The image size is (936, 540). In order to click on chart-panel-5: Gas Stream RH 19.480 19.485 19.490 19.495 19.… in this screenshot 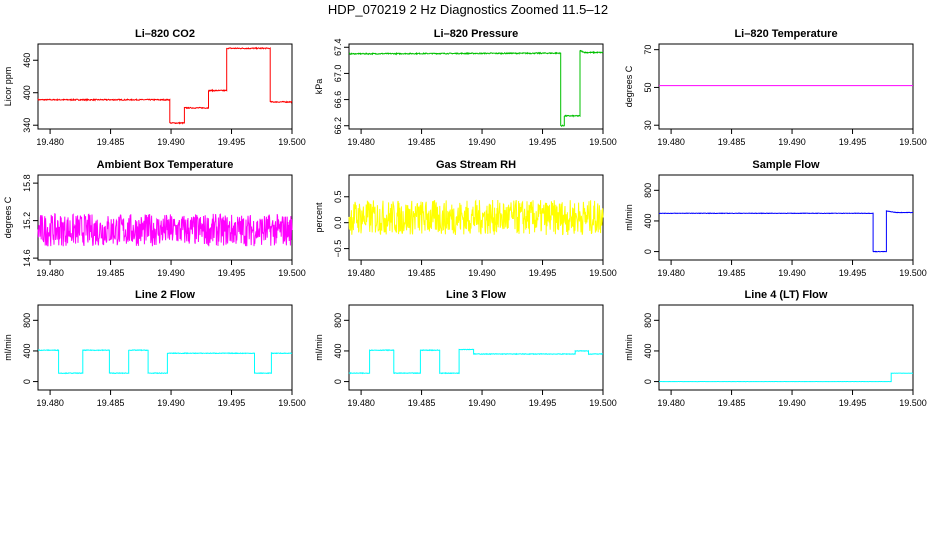, I will do `click(465, 218)`.